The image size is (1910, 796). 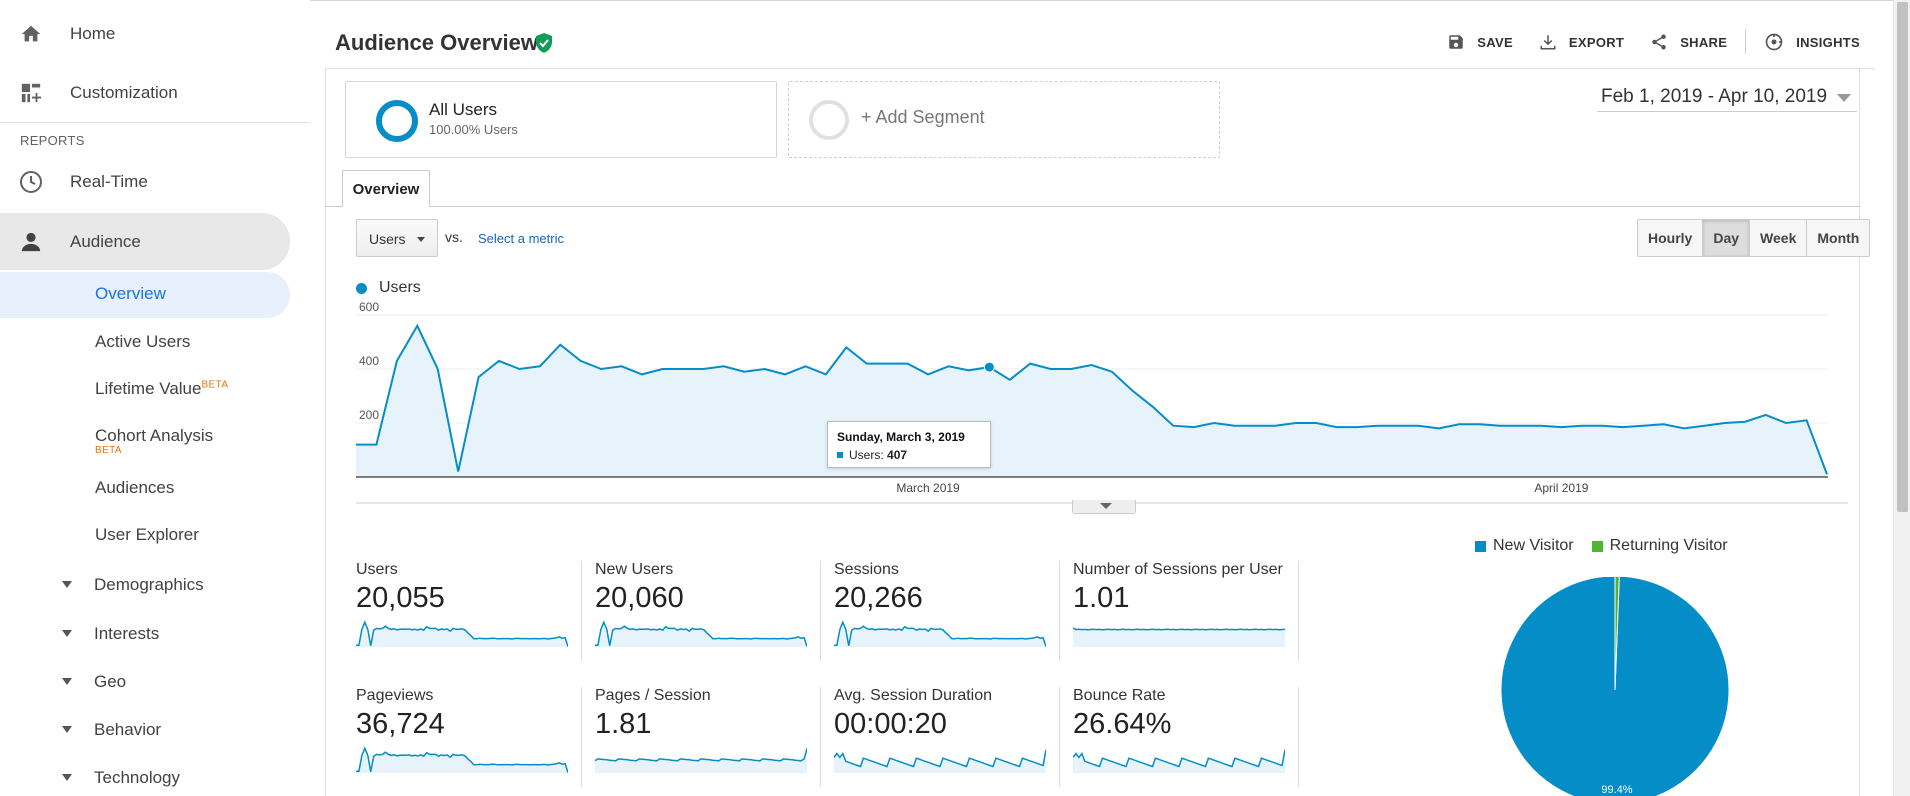 What do you see at coordinates (944, 611) in the screenshot?
I see `metric-sessions: Sessions 20,266` at bounding box center [944, 611].